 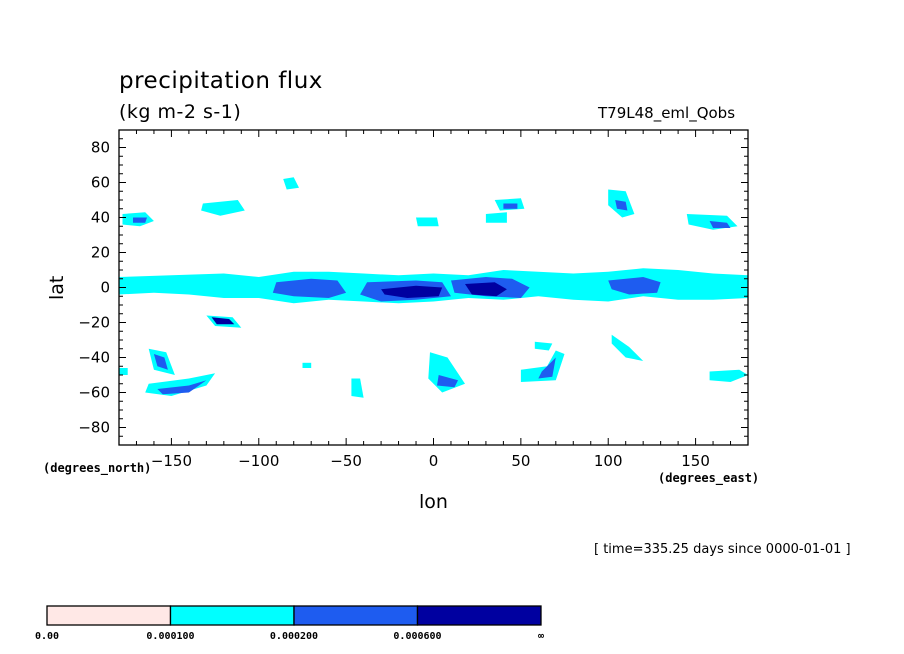 I want to click on x-tick-label: 0, so click(x=434, y=461).